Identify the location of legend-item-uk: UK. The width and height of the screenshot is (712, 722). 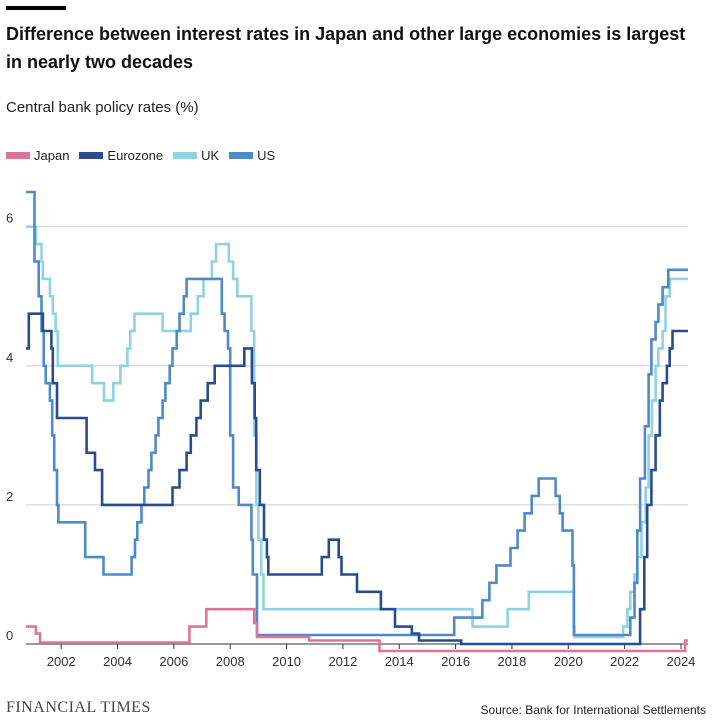
(196, 155).